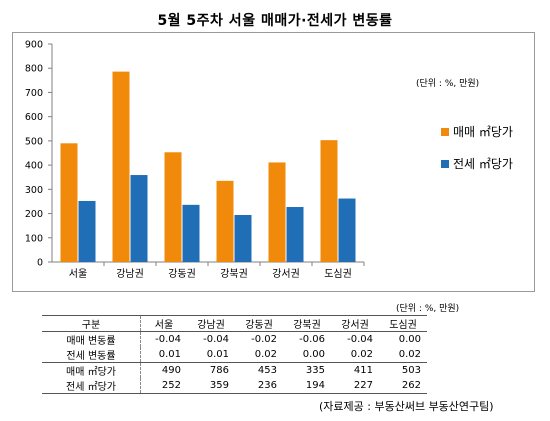 Image resolution: width=550 pixels, height=421 pixels. What do you see at coordinates (163, 370) in the screenshot?
I see `table-cell: 490` at bounding box center [163, 370].